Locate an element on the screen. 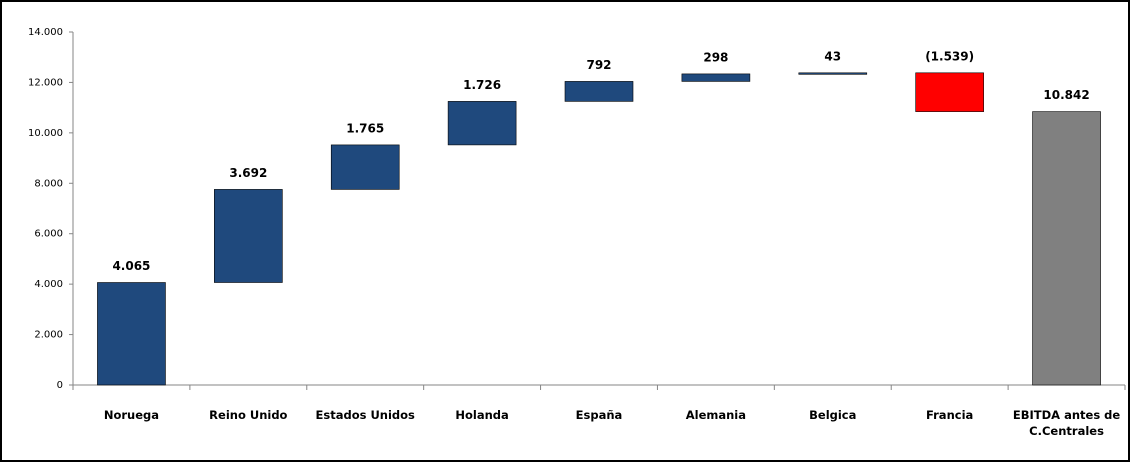 This screenshot has height=462, width=1130. y-tick-label: 6.000 is located at coordinates (48, 234).